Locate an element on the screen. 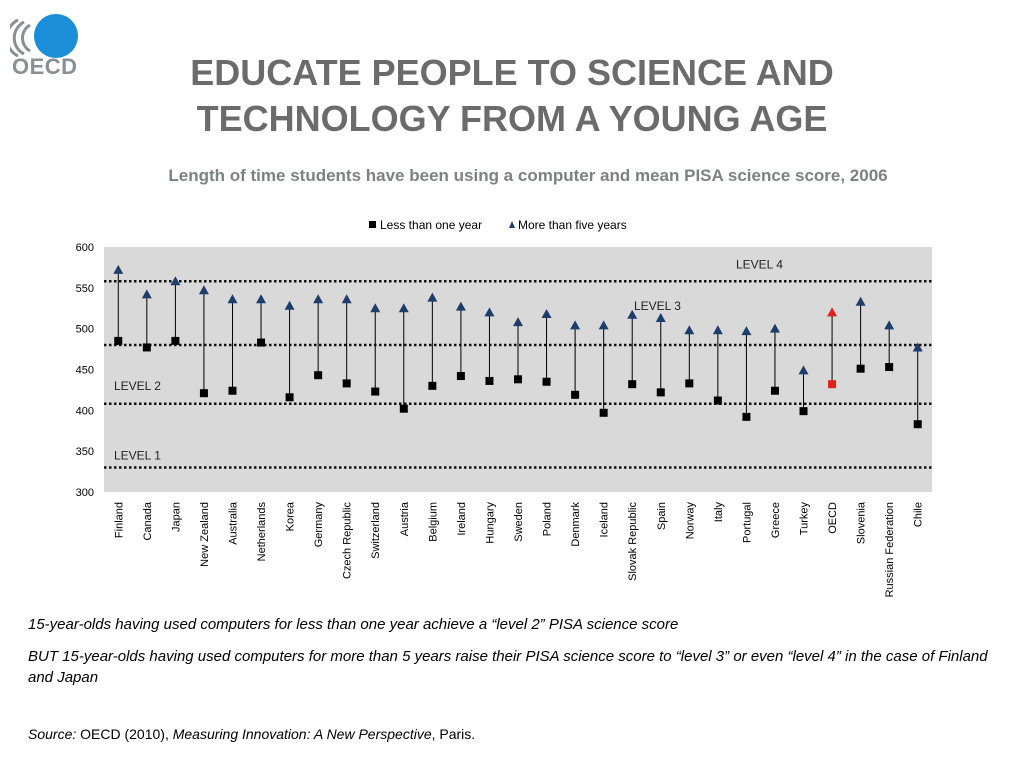 The width and height of the screenshot is (1024, 768). y-tick-label: 550 is located at coordinates (85, 289).